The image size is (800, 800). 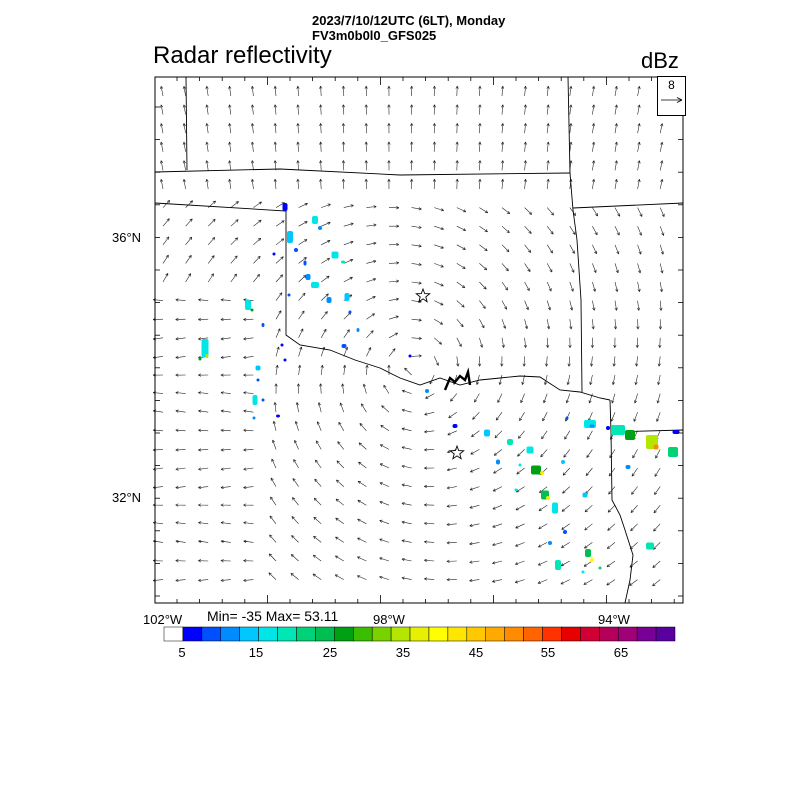 What do you see at coordinates (457, 452) in the screenshot?
I see `star-marker-icon` at bounding box center [457, 452].